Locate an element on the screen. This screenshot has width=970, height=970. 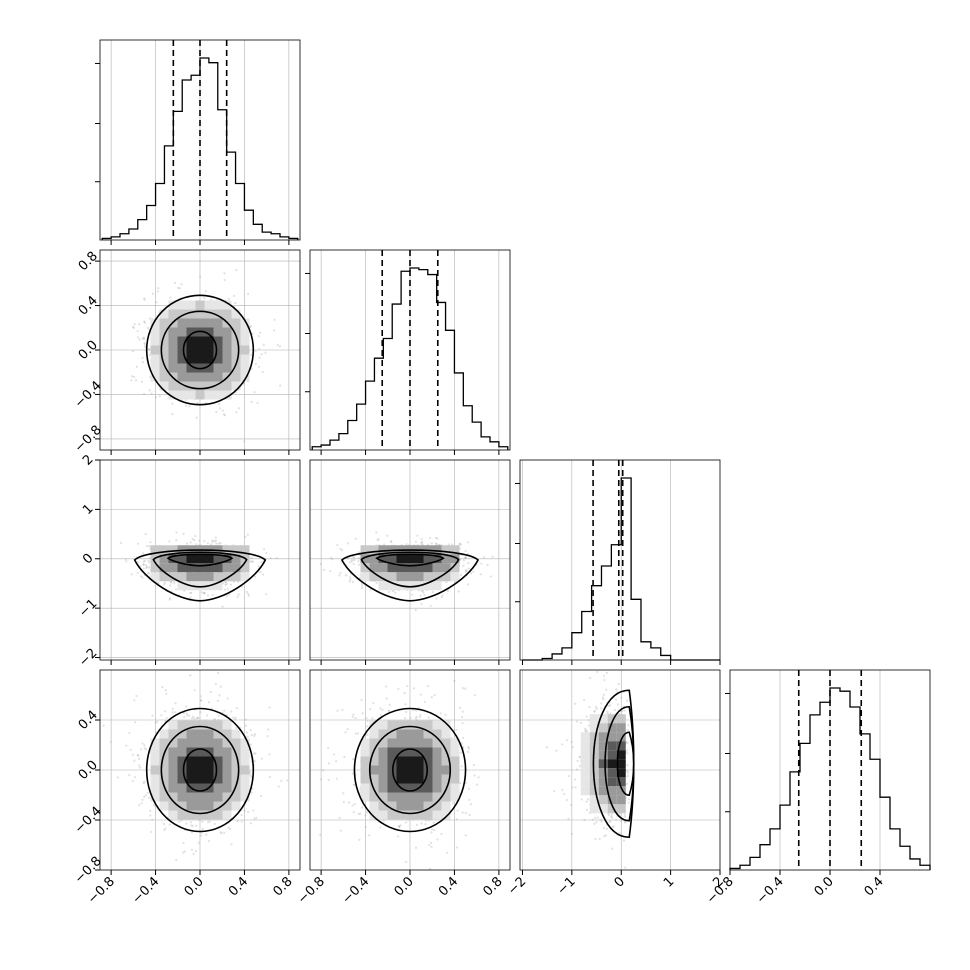
panel-content is located at coordinates (206, 355).